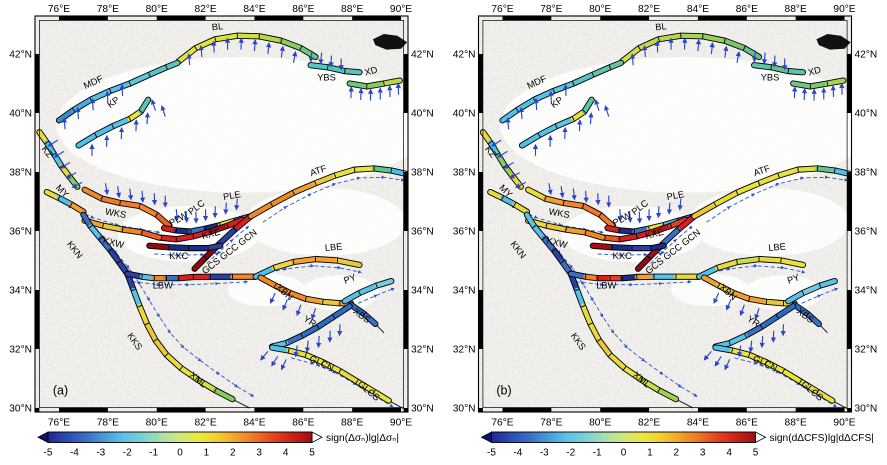  I want to click on colorbar-tick-label: 5, so click(312, 453).